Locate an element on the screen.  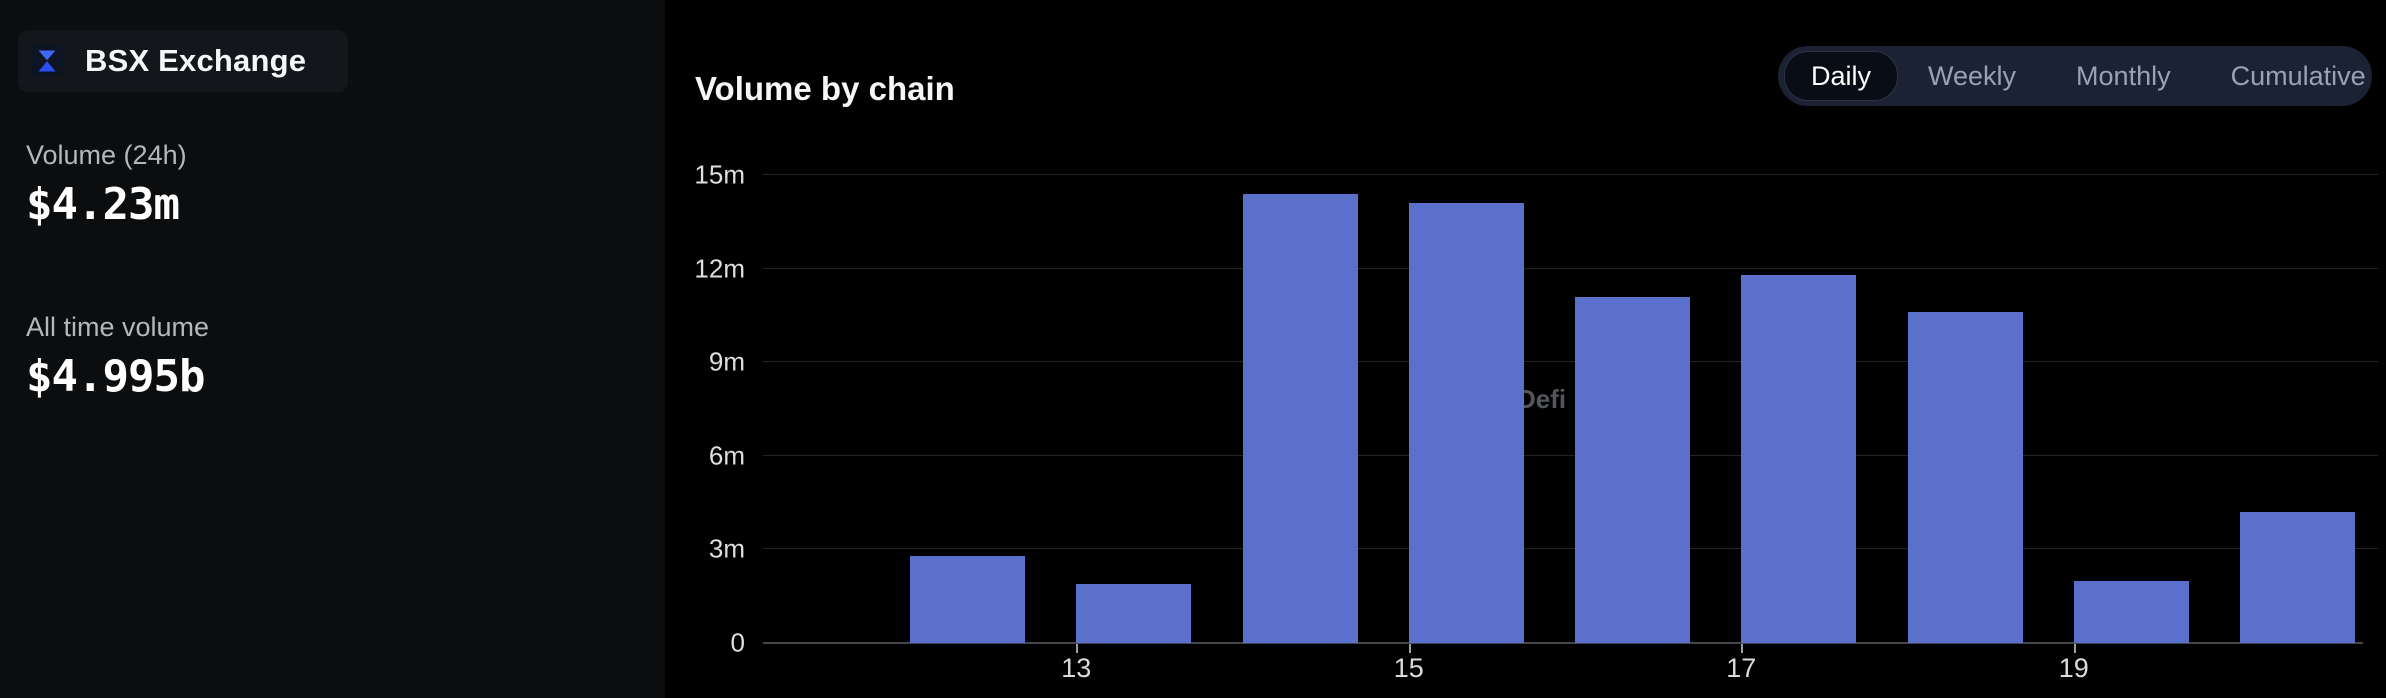
stat-all-time-volume: All time volume $4.995b is located at coordinates (117, 357).